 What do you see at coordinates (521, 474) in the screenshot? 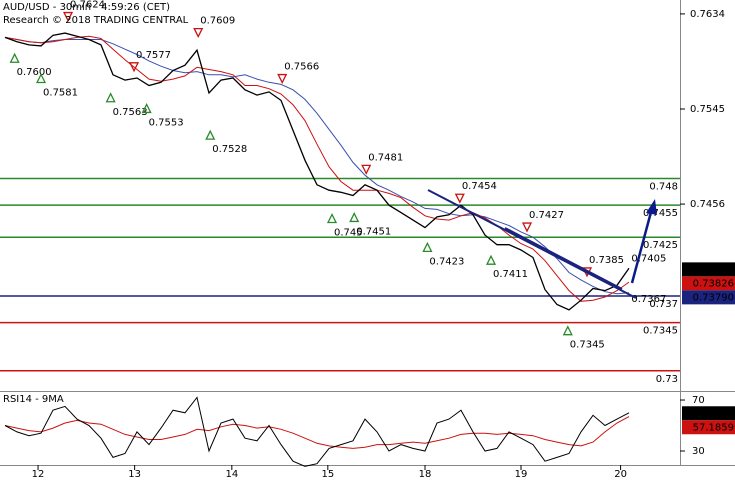
I see `x-tick-label: 19` at bounding box center [521, 474].